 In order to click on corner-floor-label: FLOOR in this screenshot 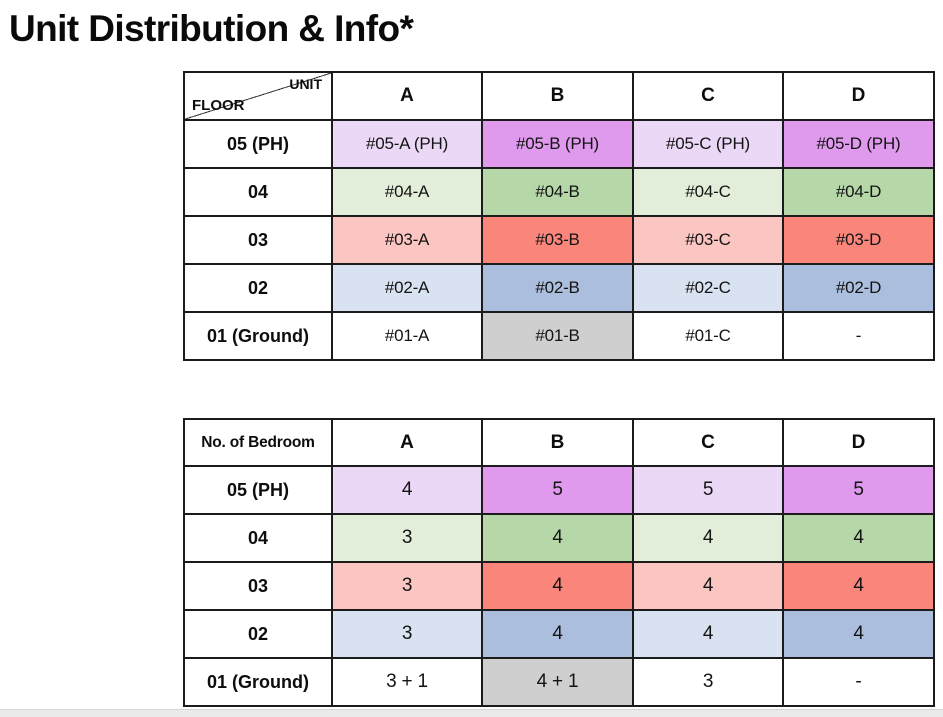, I will do `click(218, 105)`.